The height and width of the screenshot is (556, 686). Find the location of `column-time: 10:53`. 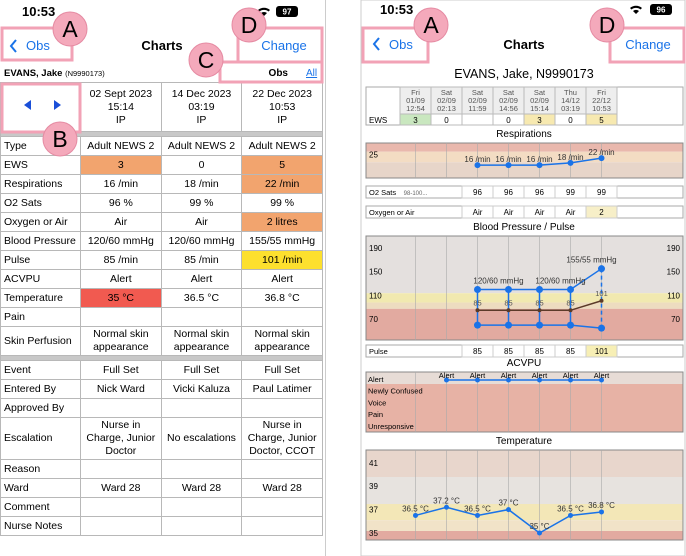

column-time: 10:53 is located at coordinates (601, 108).